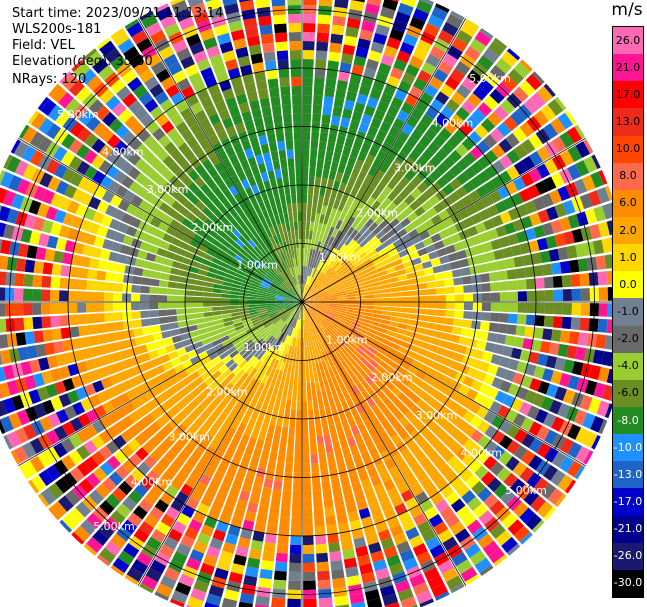  What do you see at coordinates (628, 366) in the screenshot?
I see `colorbar-tick-label: -4.0` at bounding box center [628, 366].